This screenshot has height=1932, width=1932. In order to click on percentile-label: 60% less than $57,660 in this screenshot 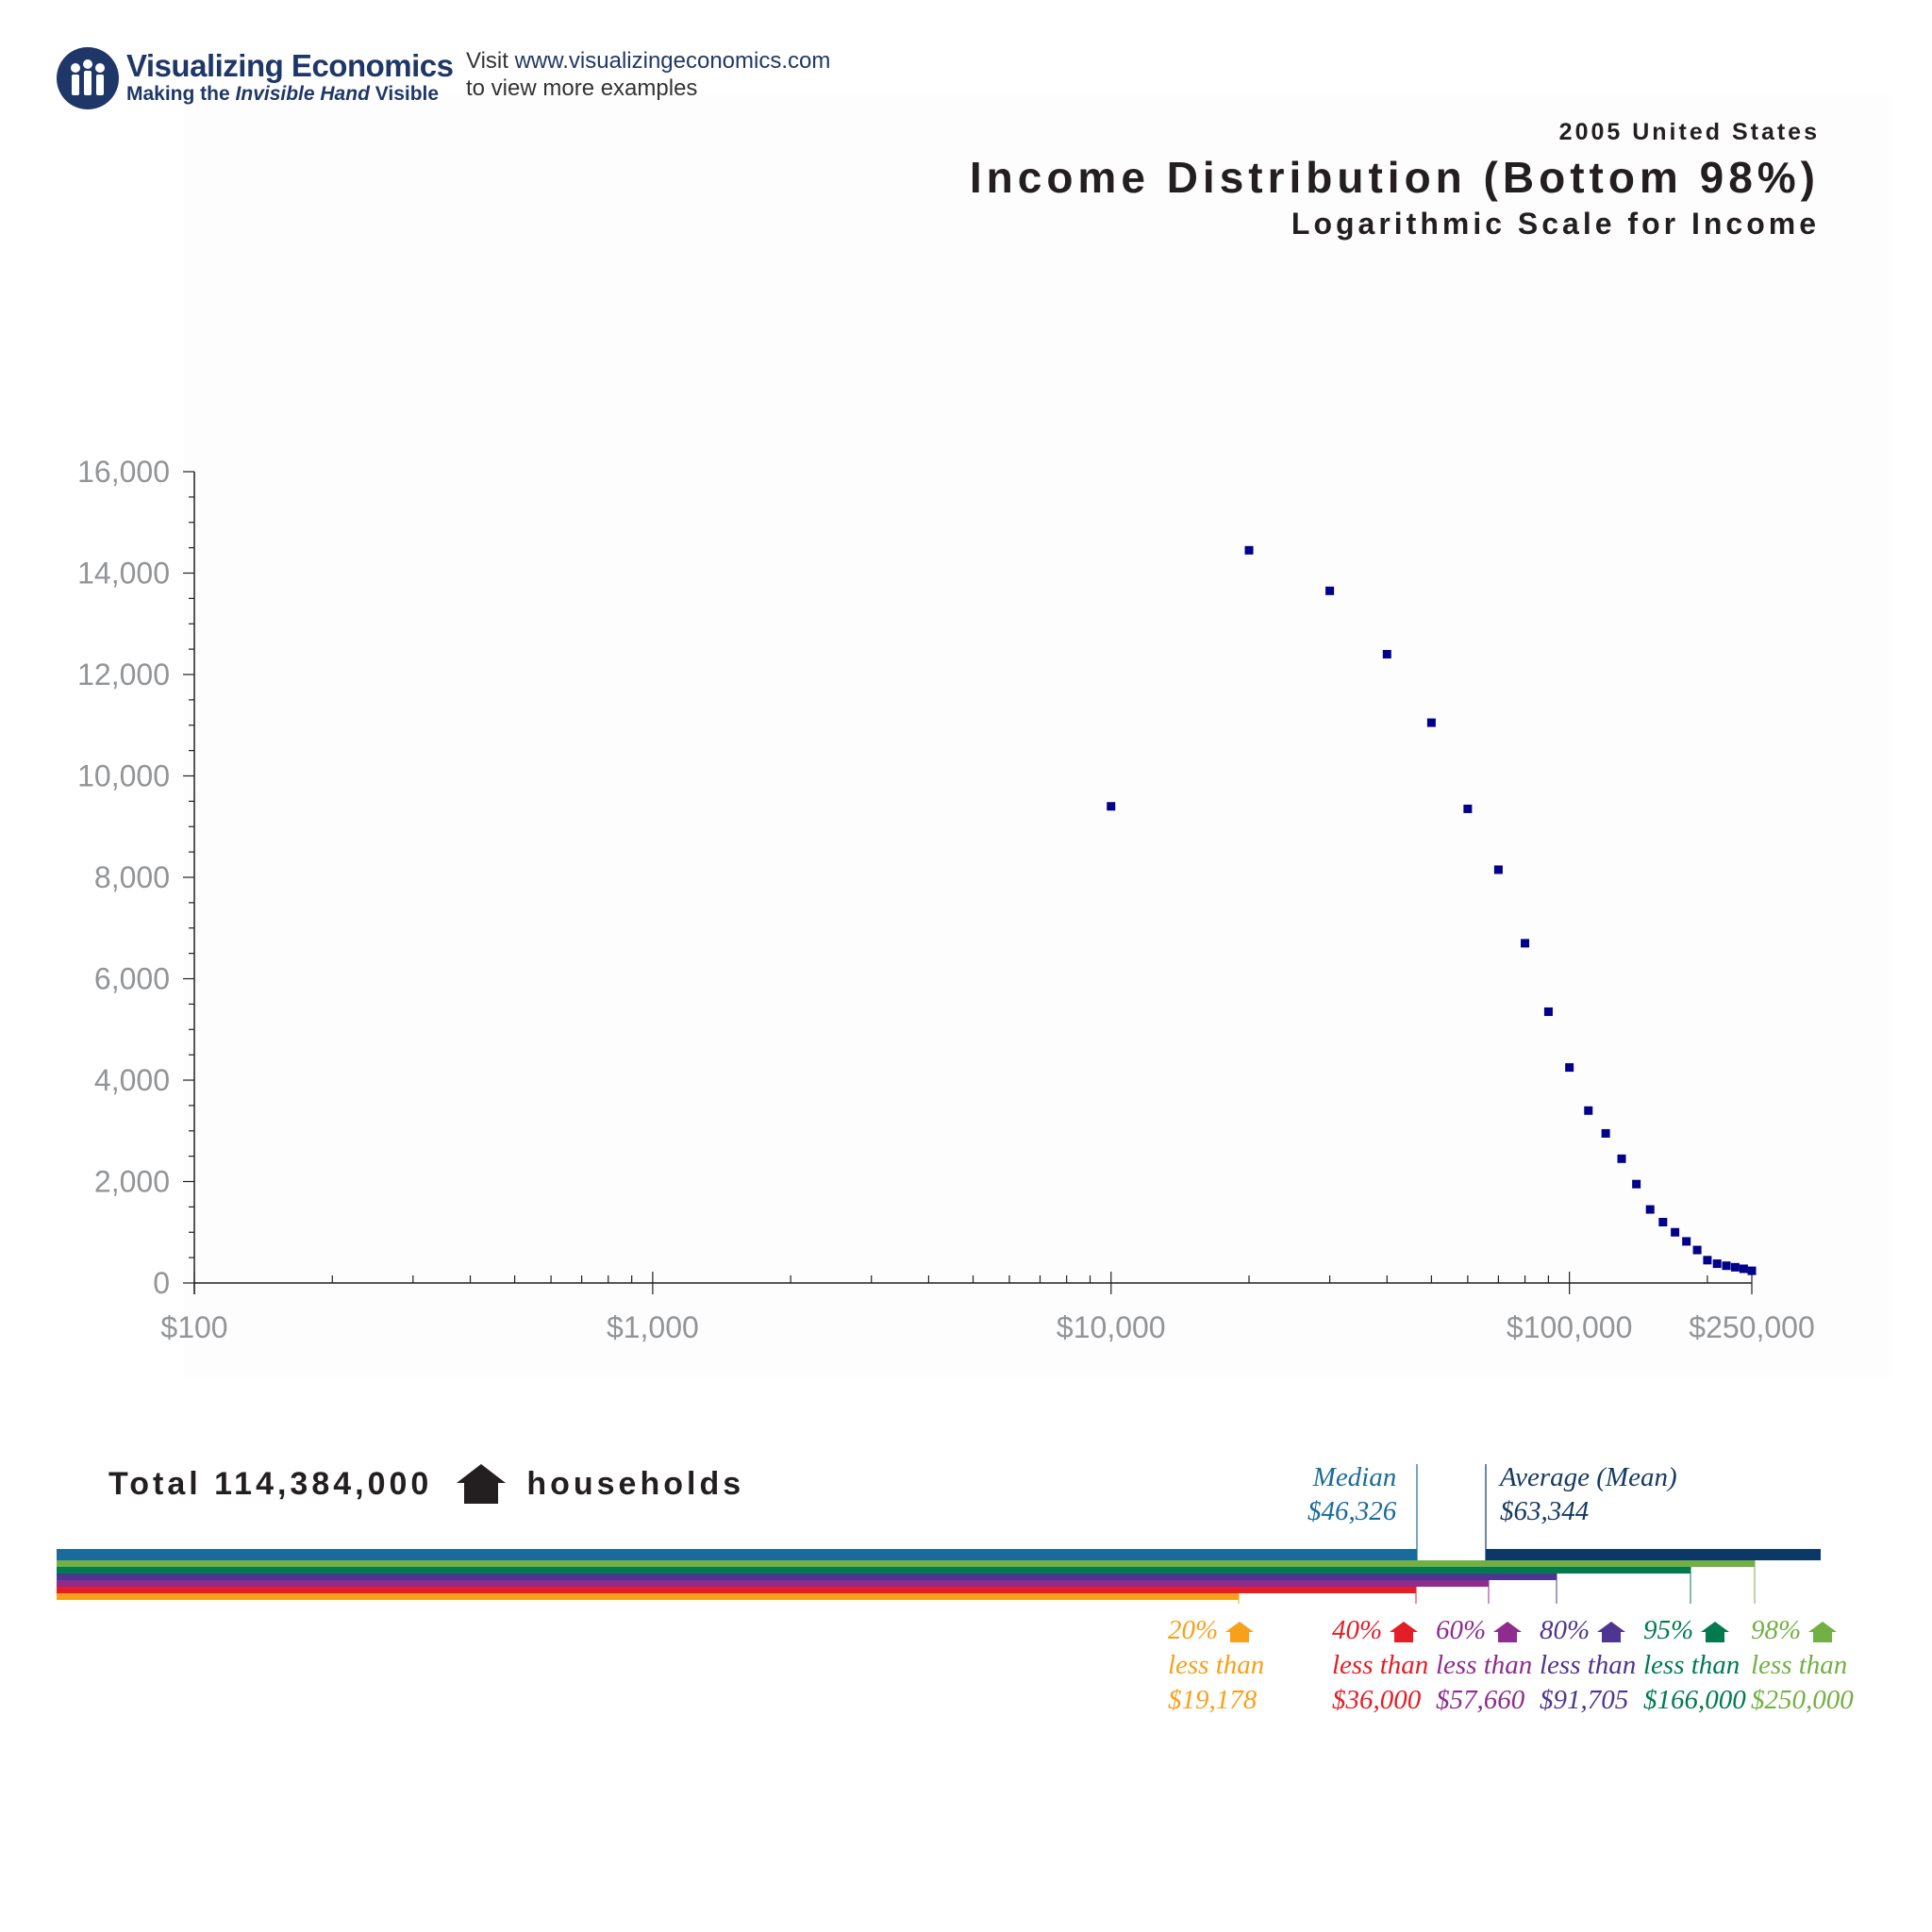, I will do `click(1484, 1665)`.